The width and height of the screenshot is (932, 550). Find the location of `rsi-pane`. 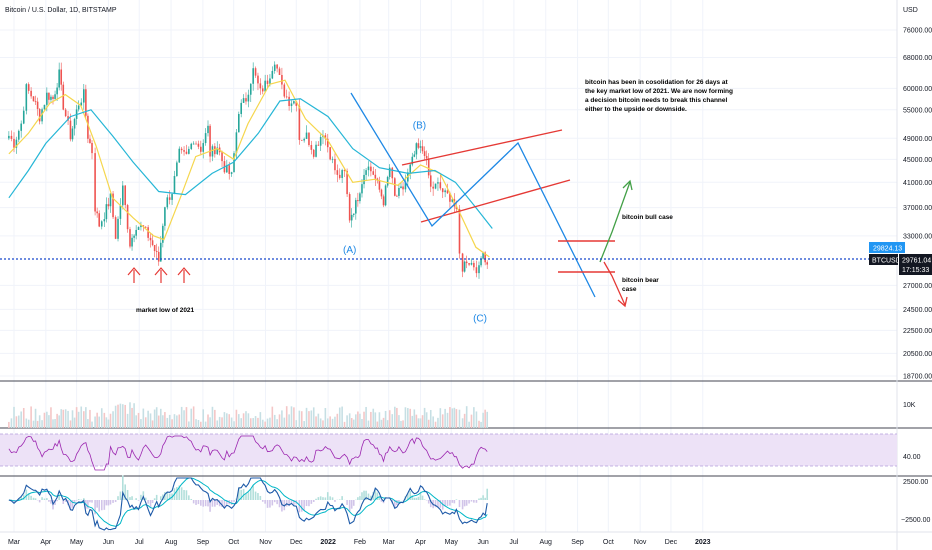

rsi-pane is located at coordinates (248, 453).